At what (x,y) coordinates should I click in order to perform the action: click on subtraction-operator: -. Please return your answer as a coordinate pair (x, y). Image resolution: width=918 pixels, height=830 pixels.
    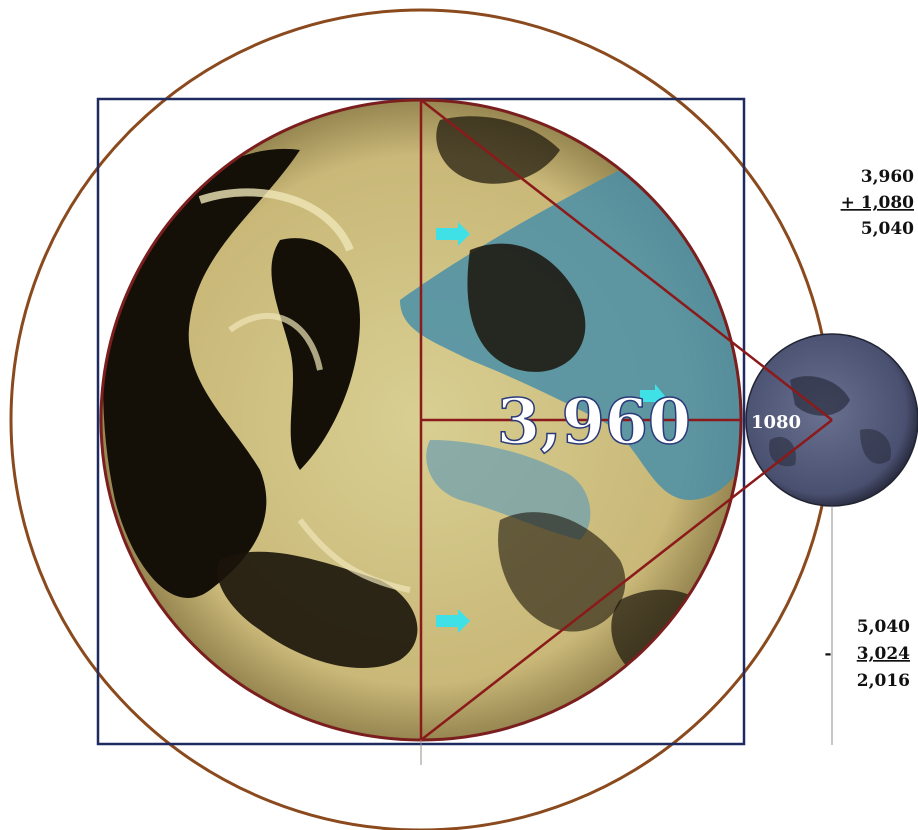
    Looking at the image, I should click on (827, 654).